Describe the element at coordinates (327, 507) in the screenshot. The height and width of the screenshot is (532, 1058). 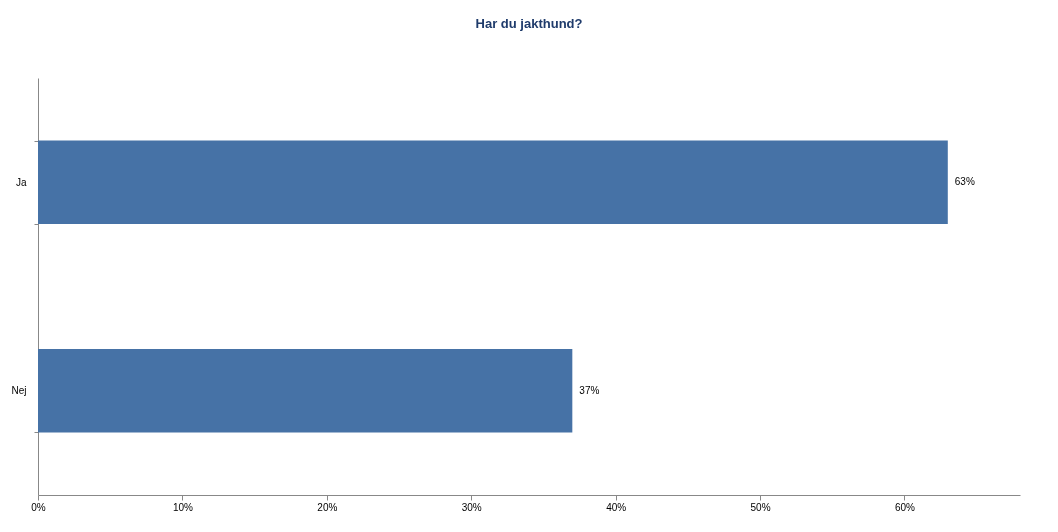
I see `x-tick-label: 20%` at that location.